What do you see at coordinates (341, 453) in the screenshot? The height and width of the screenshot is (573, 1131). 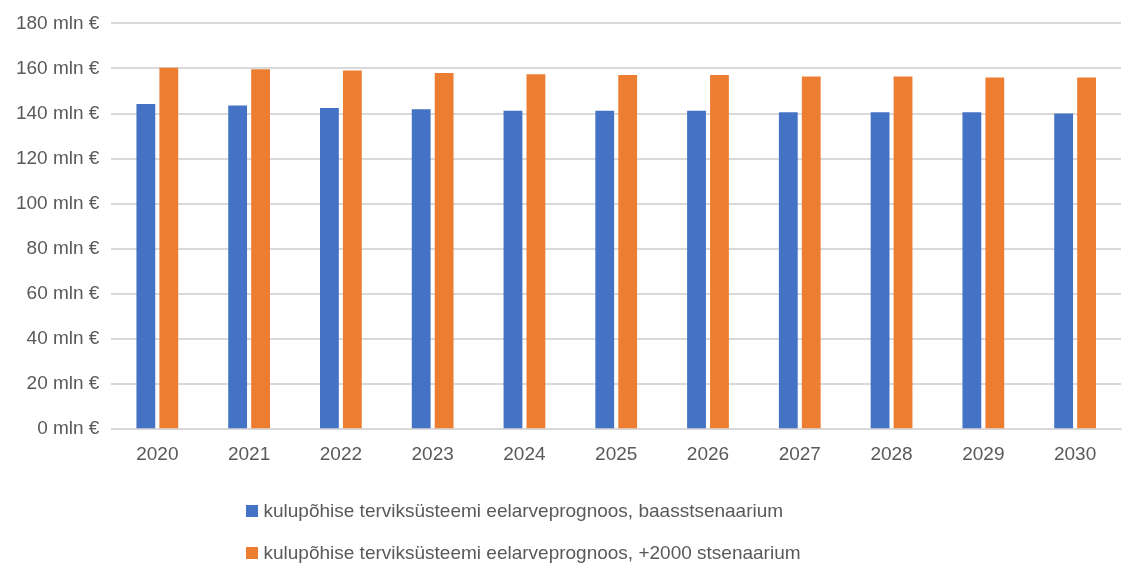 I see `x-tick-label: 2022` at bounding box center [341, 453].